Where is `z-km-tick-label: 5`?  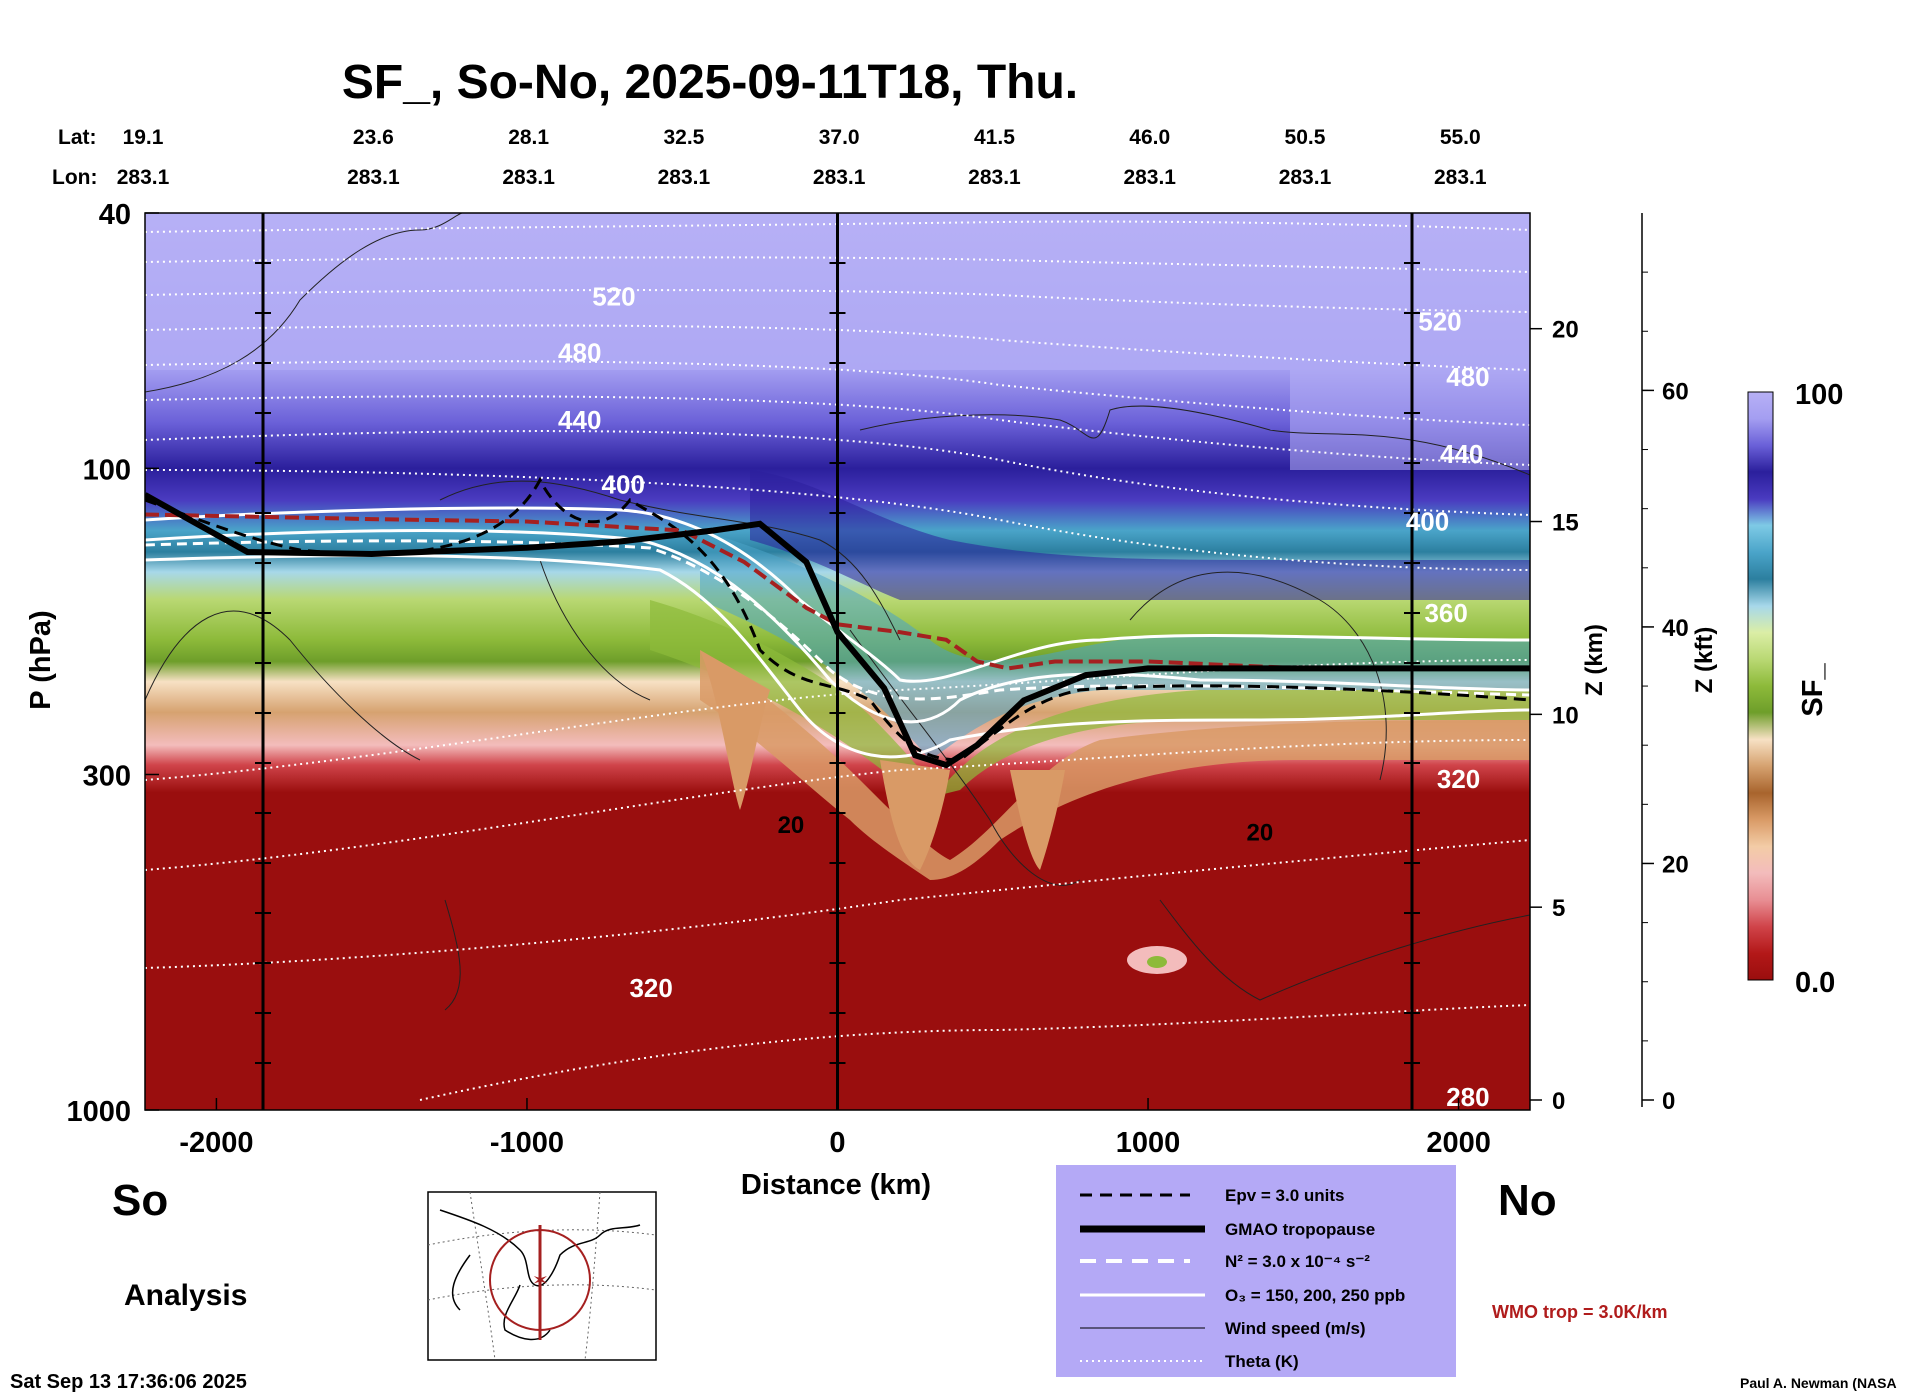 z-km-tick-label: 5 is located at coordinates (1558, 908).